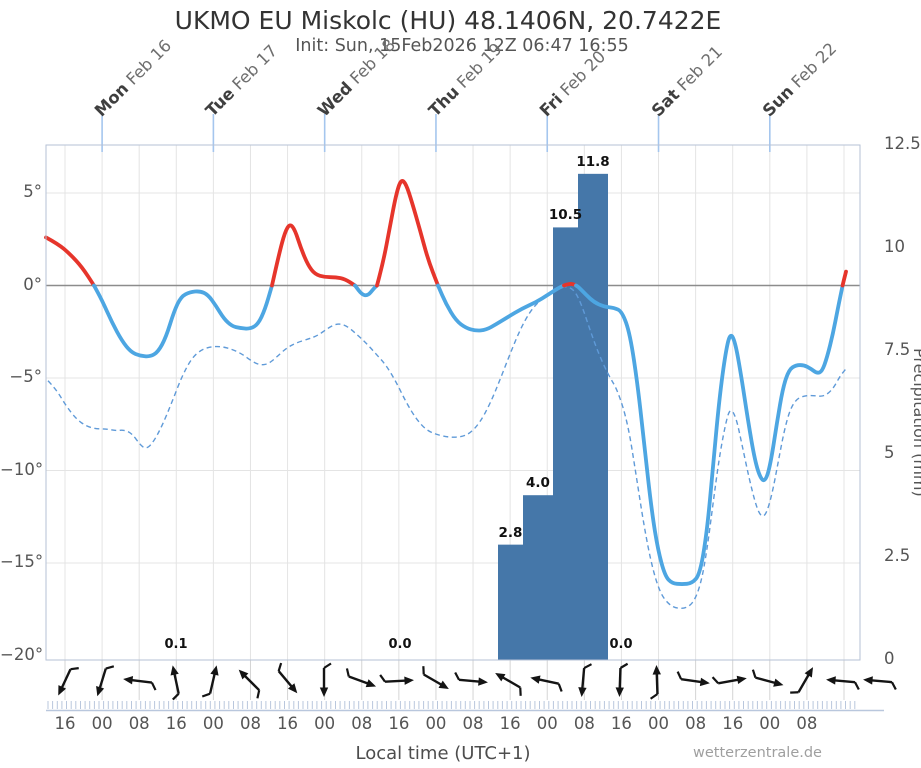 The width and height of the screenshot is (921, 768). What do you see at coordinates (889, 658) in the screenshot?
I see `precip-axis-tick: 0` at bounding box center [889, 658].